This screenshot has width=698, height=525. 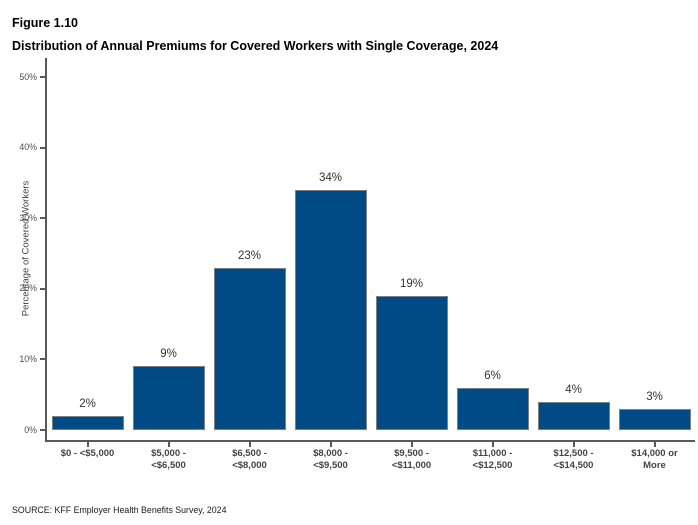 What do you see at coordinates (87, 404) in the screenshot?
I see `bar-value-label: 2%` at bounding box center [87, 404].